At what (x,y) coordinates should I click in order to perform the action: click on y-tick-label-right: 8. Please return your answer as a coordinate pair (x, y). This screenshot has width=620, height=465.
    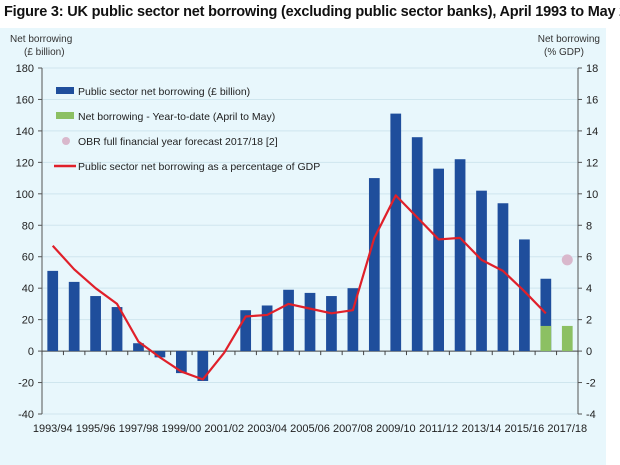
    Looking at the image, I should click on (589, 226).